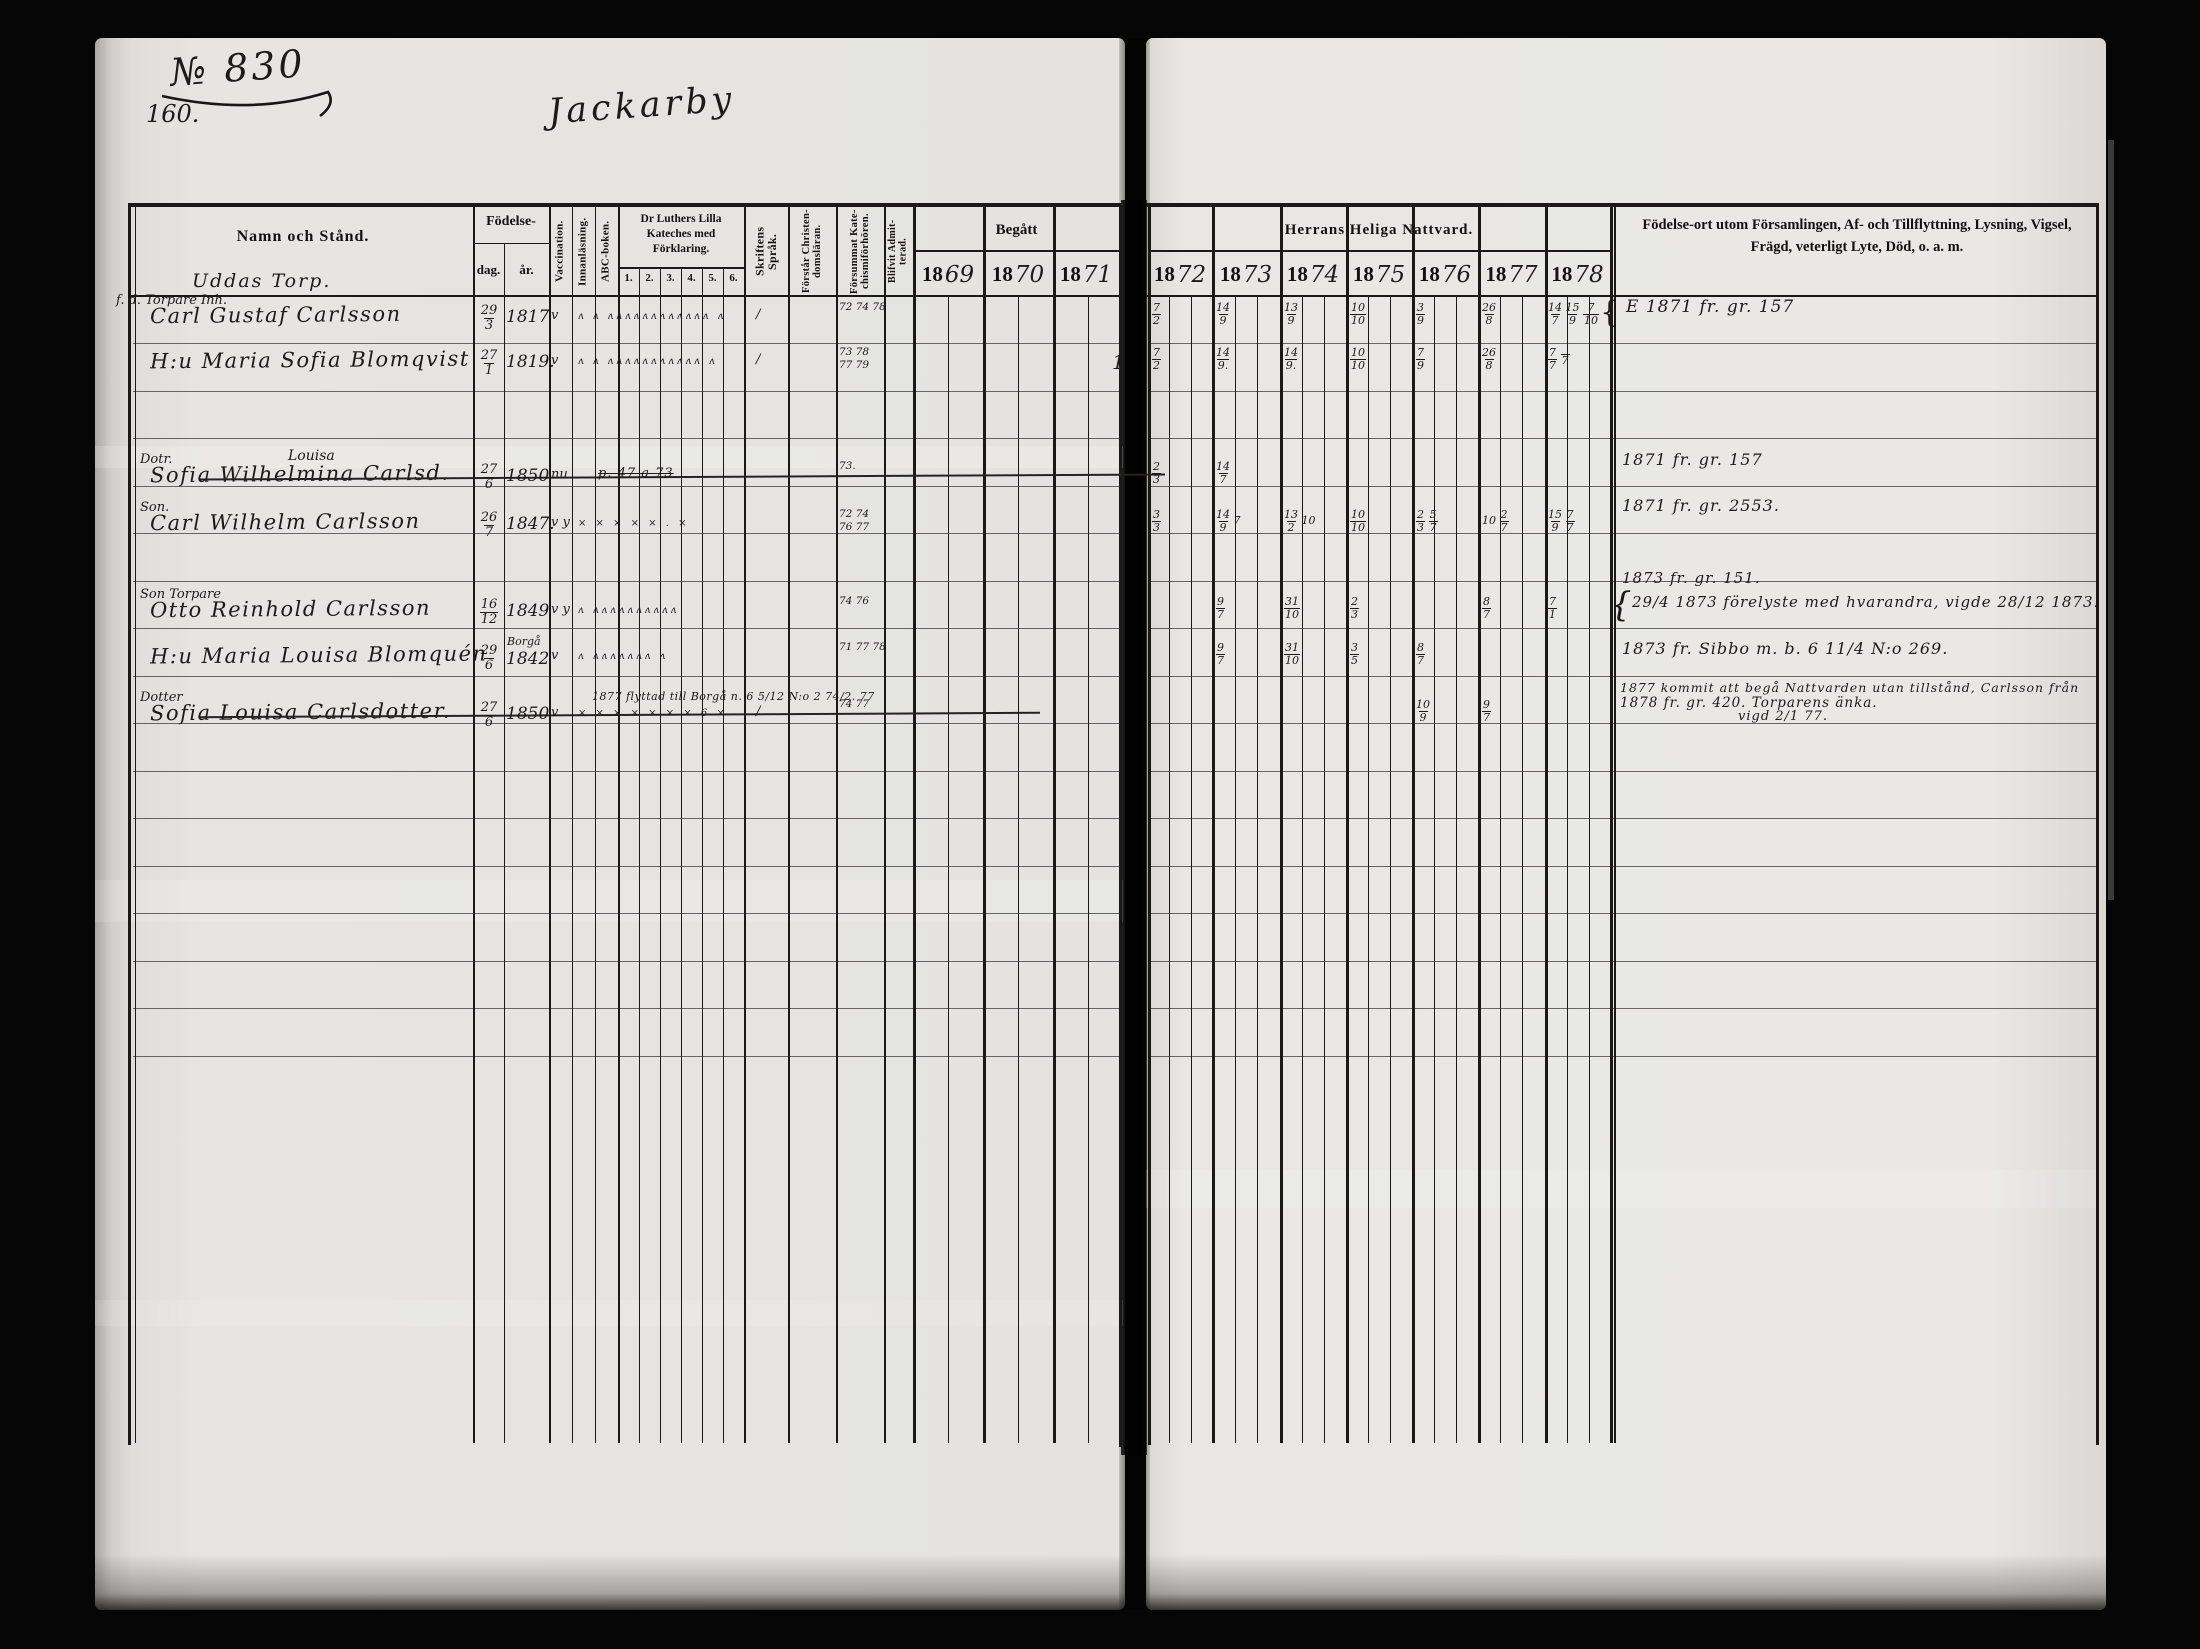 Image resolution: width=2200 pixels, height=1649 pixels. Describe the element at coordinates (1379, 230) in the screenshot. I see `col-header-communion: Herrans Heliga Nattvard.` at that location.